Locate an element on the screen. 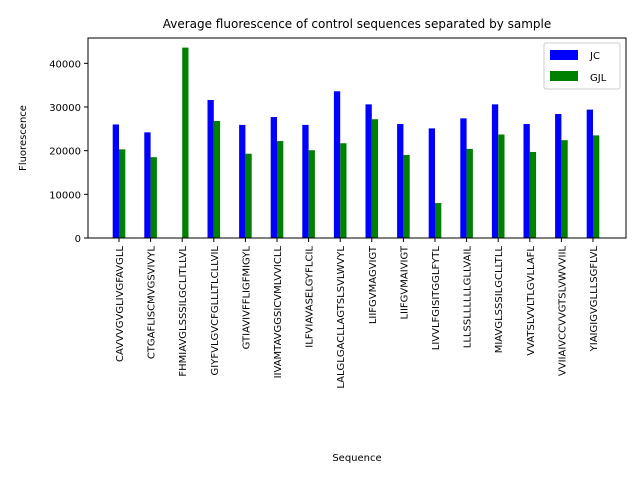 The height and width of the screenshot is (480, 640). y-tick-label: 20000 is located at coordinates (65, 152).